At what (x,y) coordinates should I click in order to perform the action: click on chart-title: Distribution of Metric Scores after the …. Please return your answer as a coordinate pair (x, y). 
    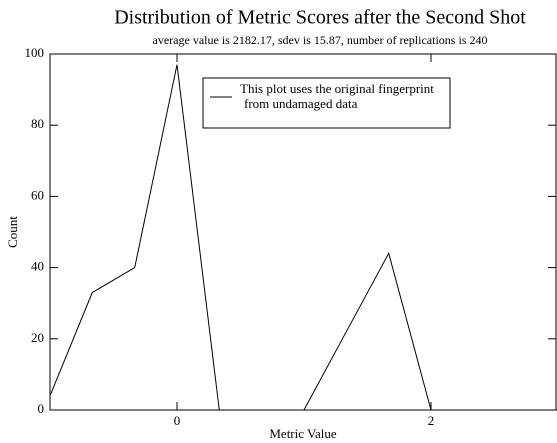
    Looking at the image, I should click on (320, 18).